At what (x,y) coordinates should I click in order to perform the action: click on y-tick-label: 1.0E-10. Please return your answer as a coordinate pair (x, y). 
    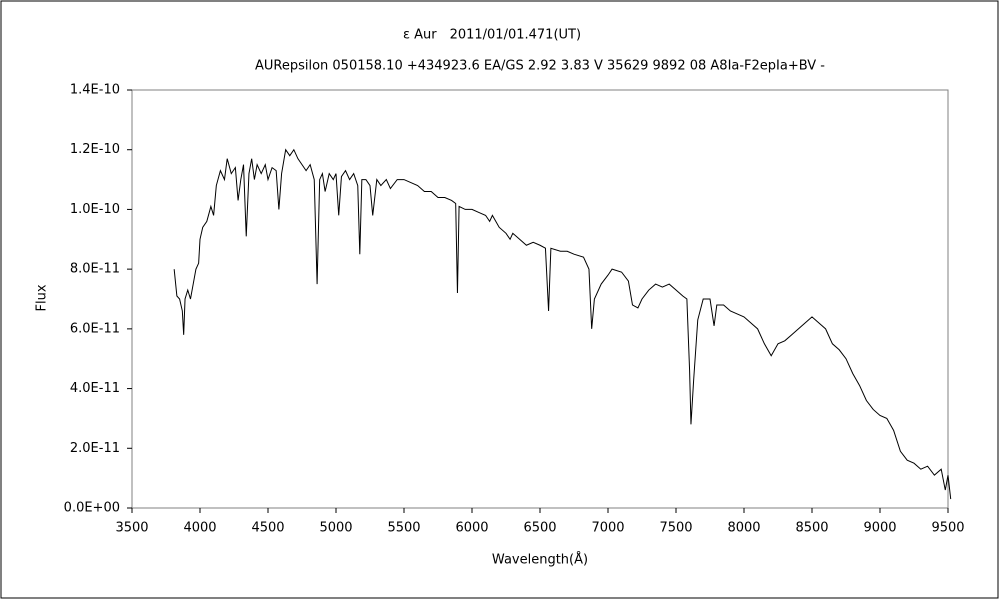
    Looking at the image, I should click on (95, 209).